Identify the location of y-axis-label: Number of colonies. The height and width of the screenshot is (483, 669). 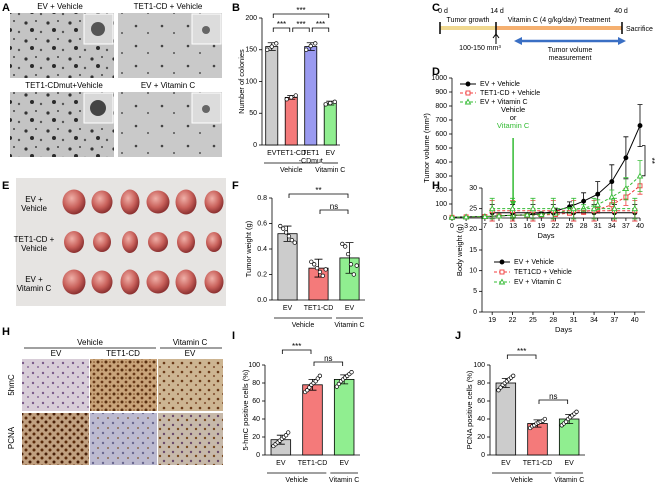
(241, 81).